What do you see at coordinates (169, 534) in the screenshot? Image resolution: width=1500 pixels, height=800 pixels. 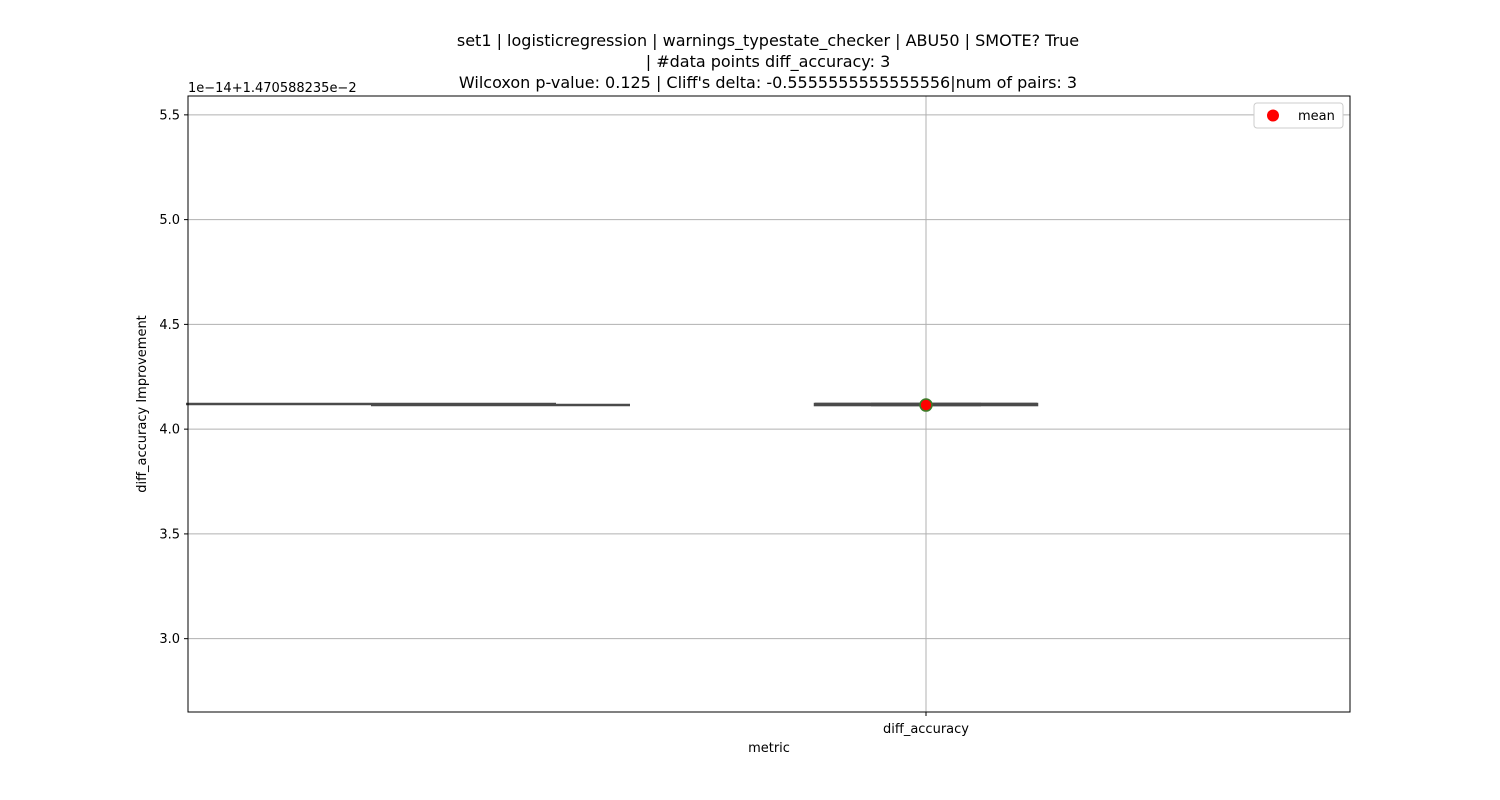 I see `y-tick-label: 3.5` at bounding box center [169, 534].